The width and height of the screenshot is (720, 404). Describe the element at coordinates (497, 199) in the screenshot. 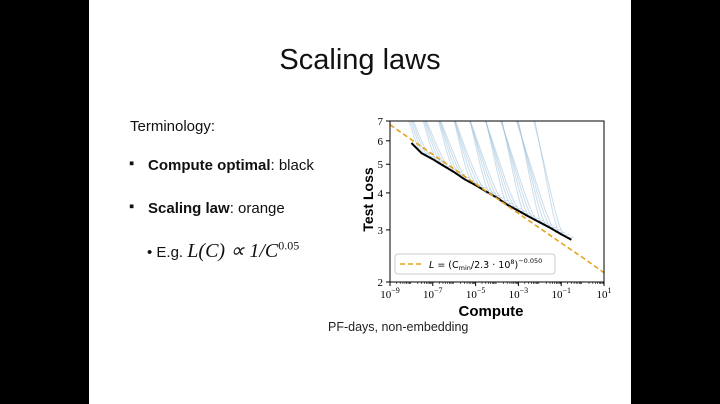

I see `scaling-law-line` at that location.